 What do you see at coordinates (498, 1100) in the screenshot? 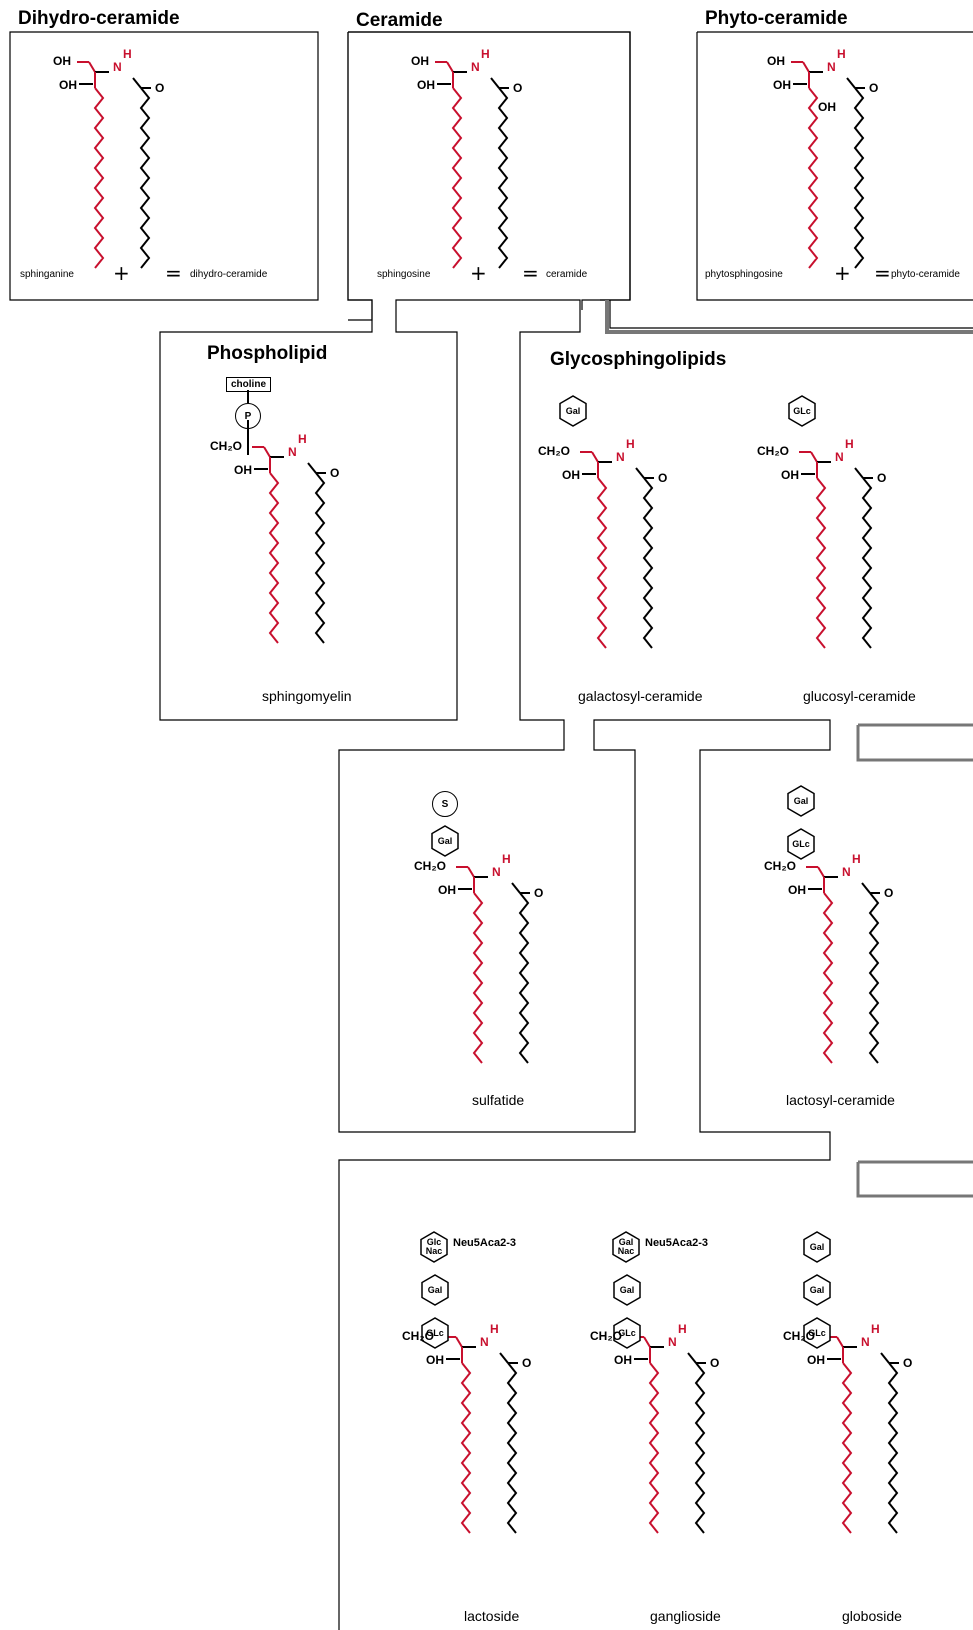
I see `sulfatide-label: sulfatide` at bounding box center [498, 1100].